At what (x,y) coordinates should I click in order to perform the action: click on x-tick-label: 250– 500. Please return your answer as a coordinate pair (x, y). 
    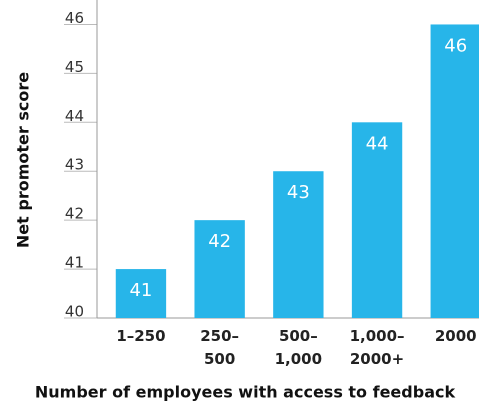
    Looking at the image, I should click on (219, 347).